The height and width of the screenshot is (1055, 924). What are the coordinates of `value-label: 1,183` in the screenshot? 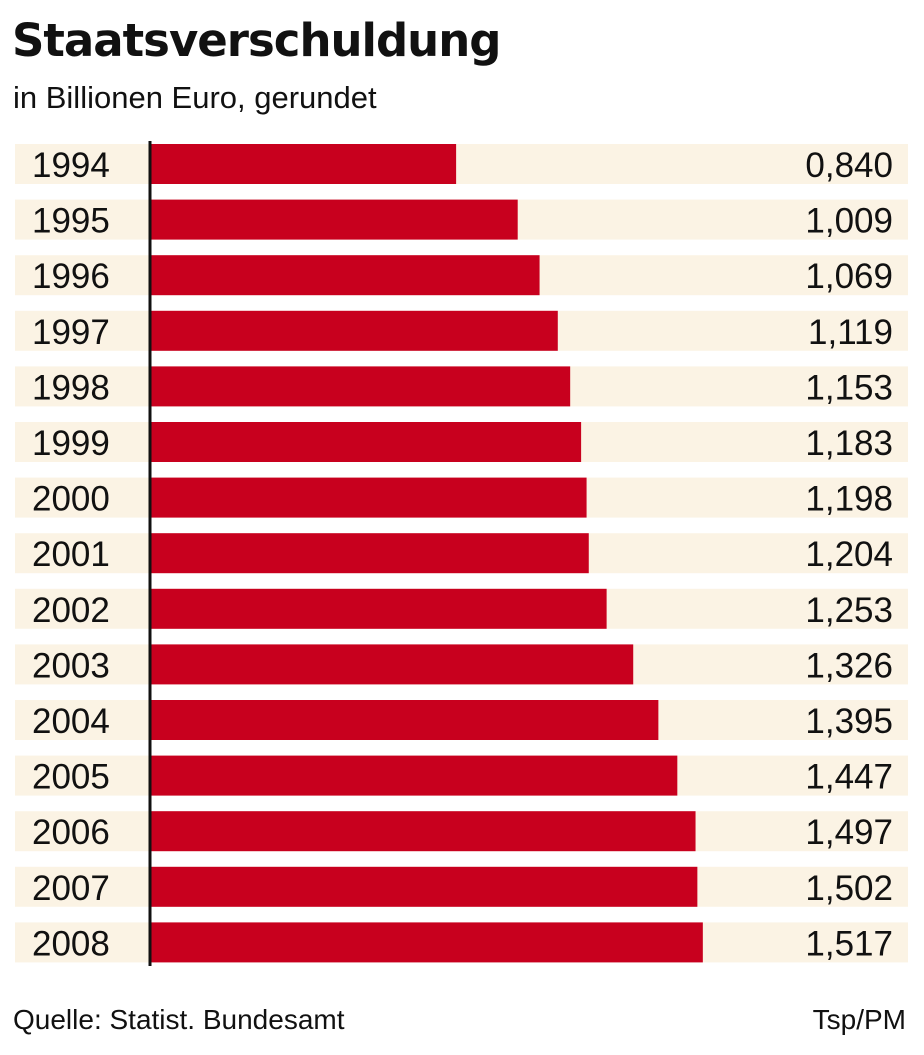 It's located at (849, 443).